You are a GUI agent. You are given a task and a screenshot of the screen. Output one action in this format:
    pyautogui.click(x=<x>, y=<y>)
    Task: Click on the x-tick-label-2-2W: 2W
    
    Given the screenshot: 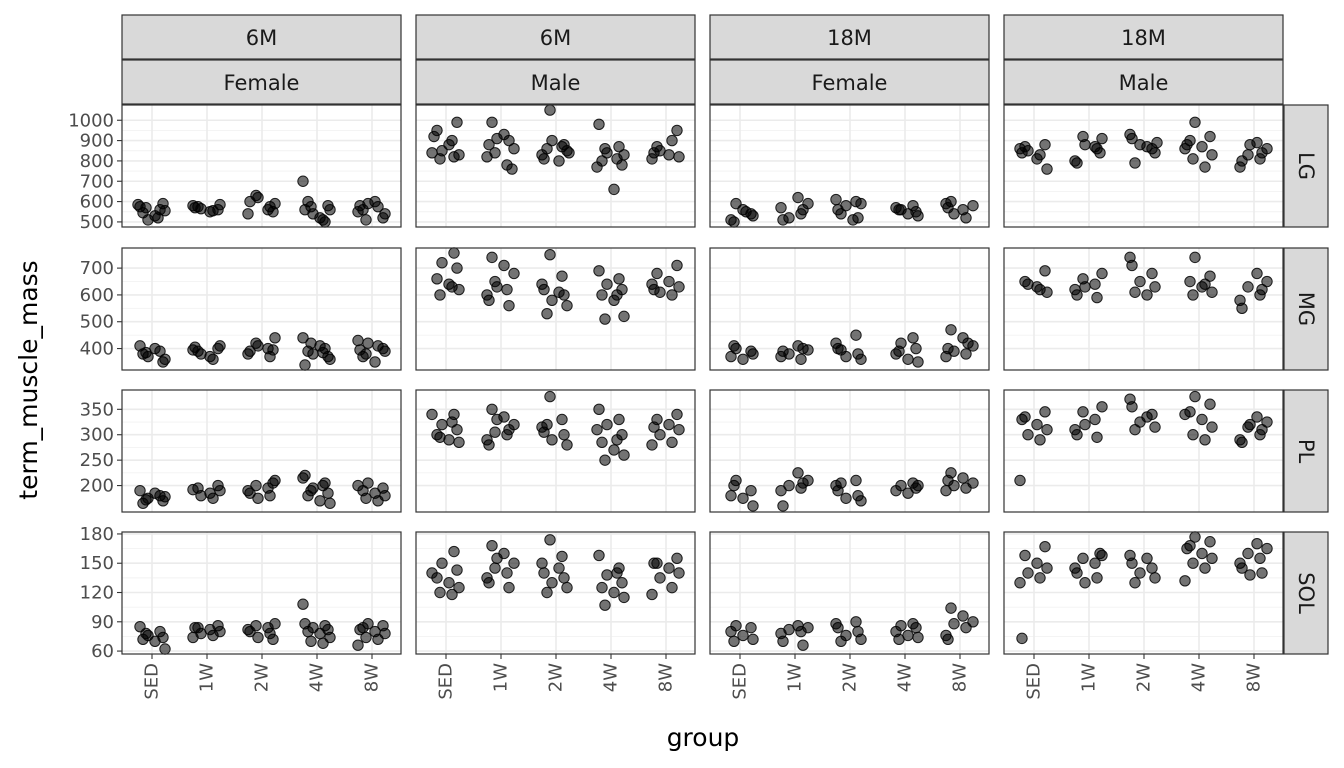 What is the action you would take?
    pyautogui.click(x=850, y=677)
    